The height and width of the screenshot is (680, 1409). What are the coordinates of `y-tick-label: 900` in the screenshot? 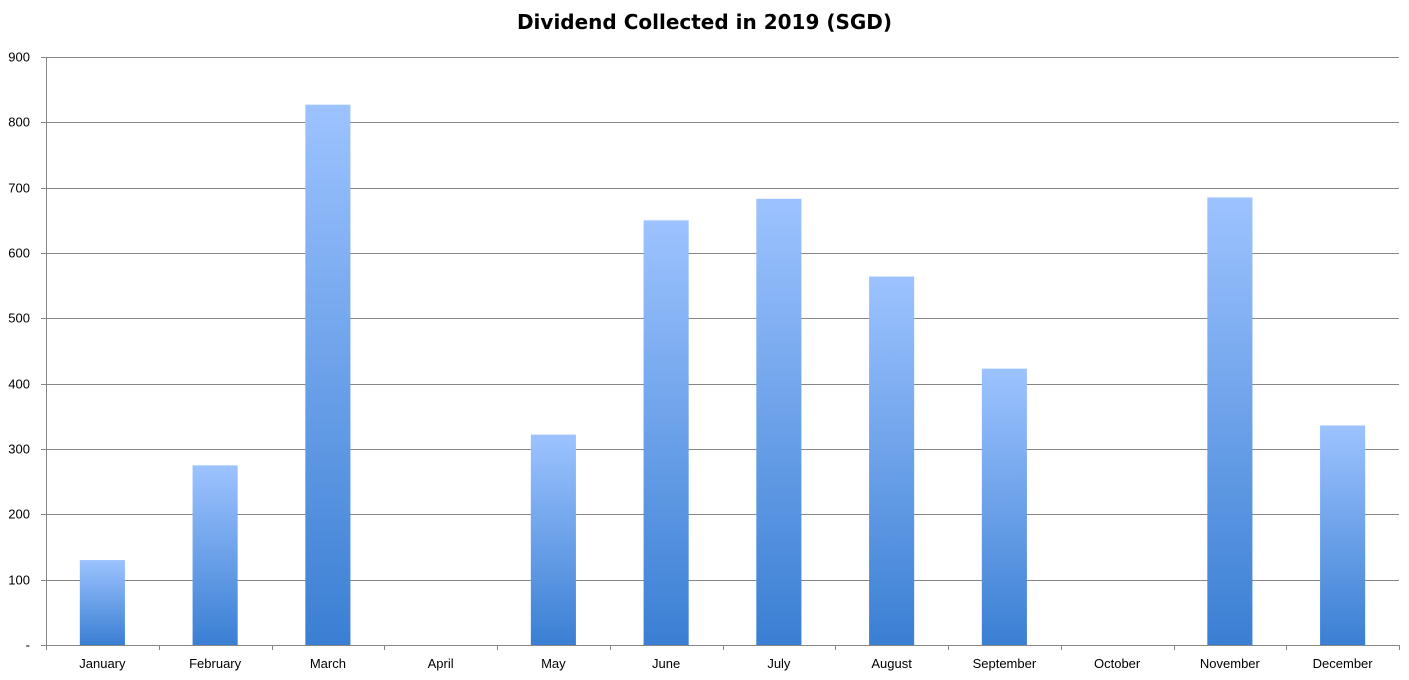 It's located at (19, 57).